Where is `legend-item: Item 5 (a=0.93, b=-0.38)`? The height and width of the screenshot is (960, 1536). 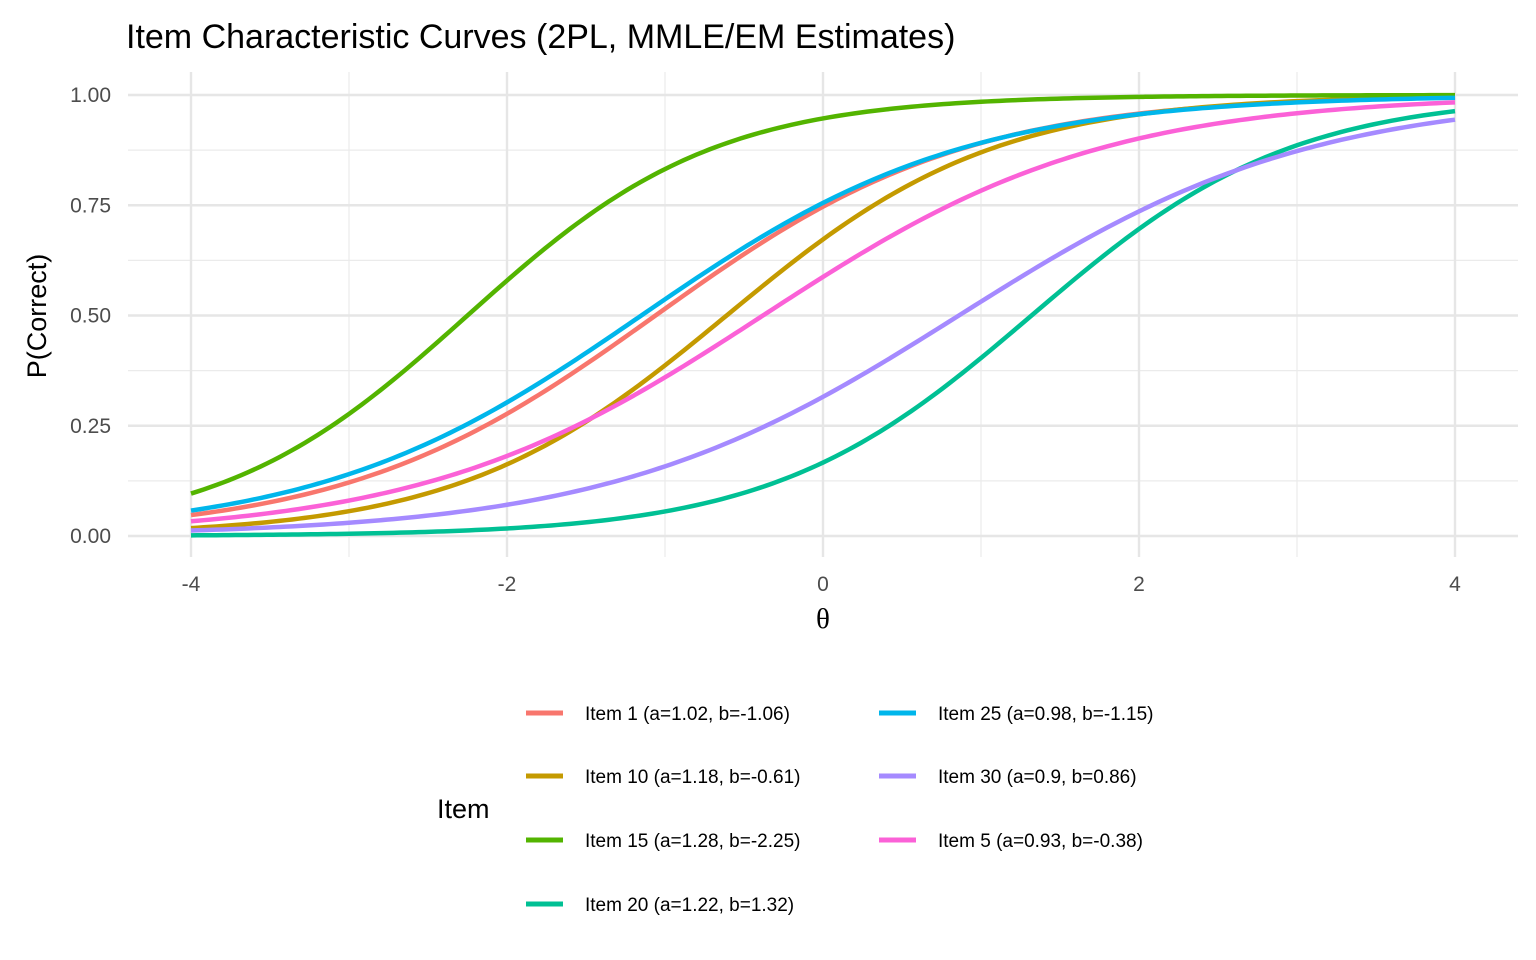
legend-item: Item 5 (a=0.93, b=-0.38) is located at coordinates (1011, 841).